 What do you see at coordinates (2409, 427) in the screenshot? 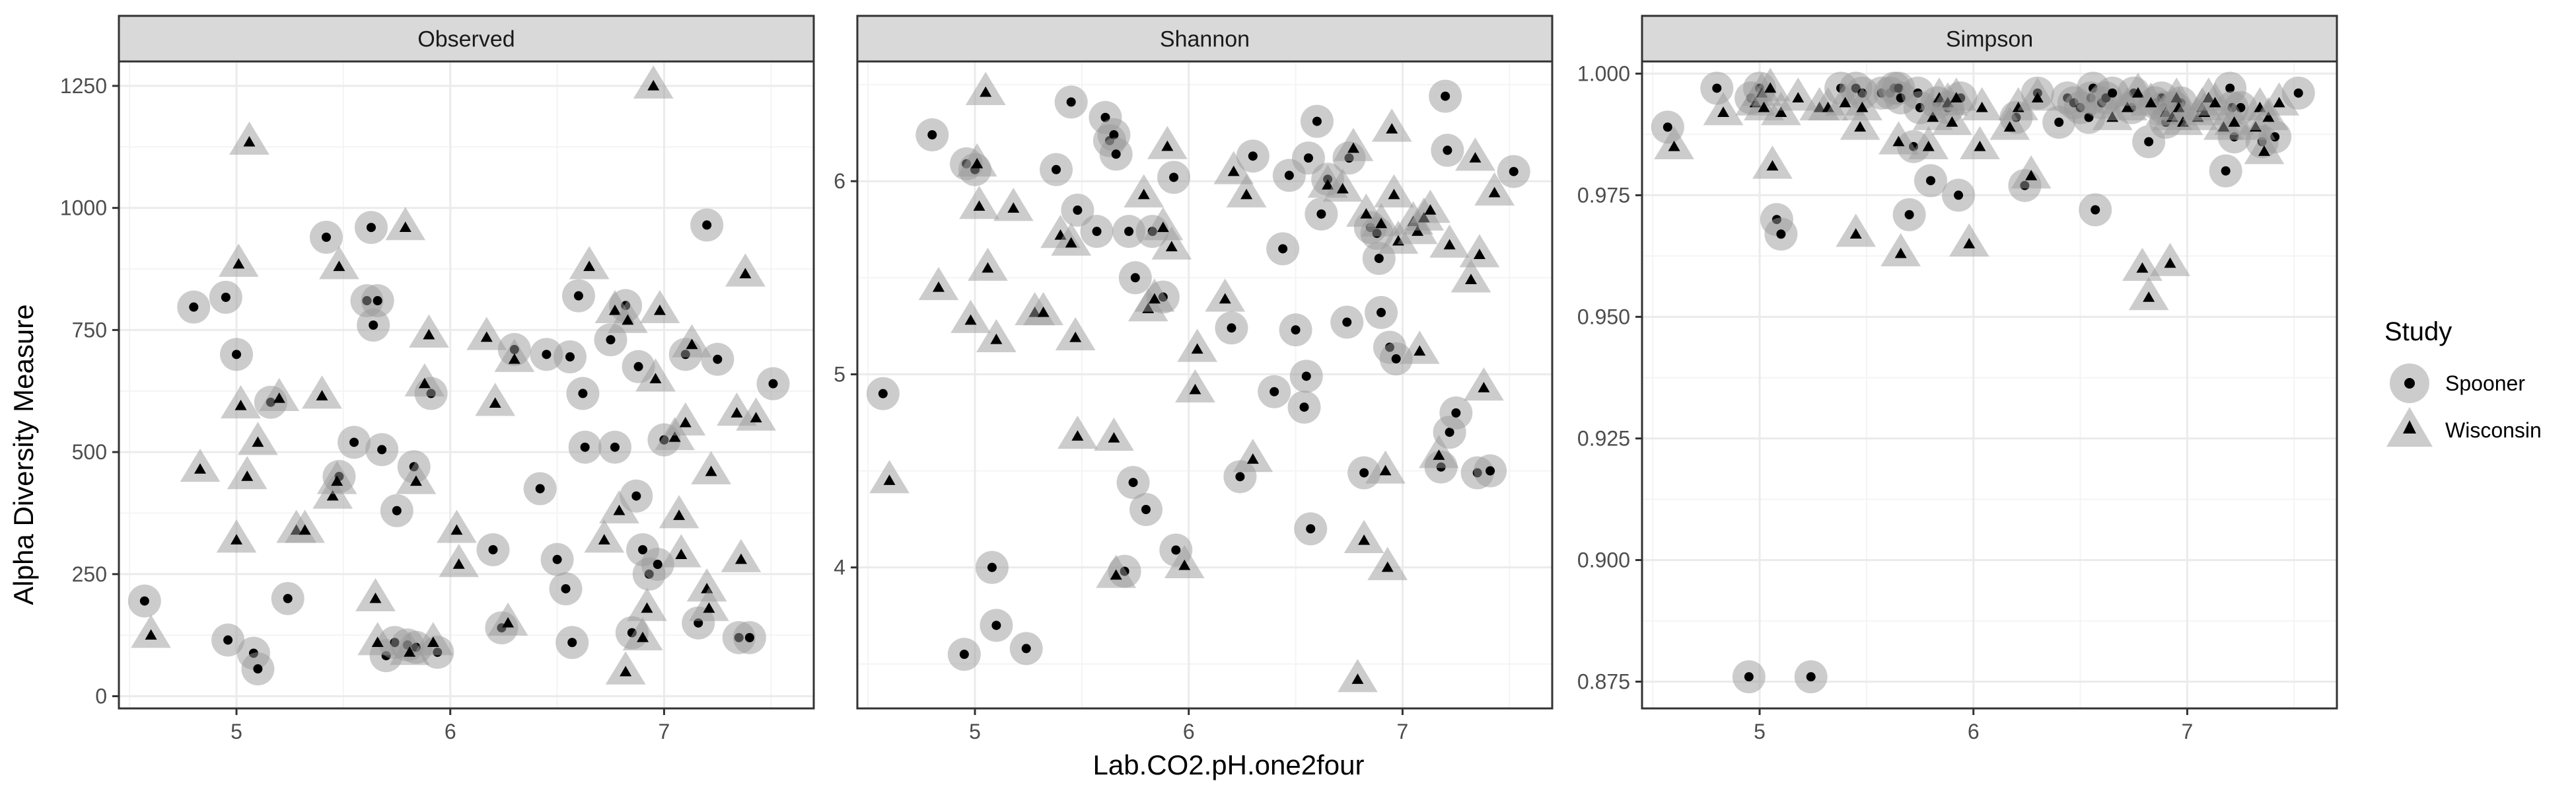
I see `legend-wisconsin-marker` at bounding box center [2409, 427].